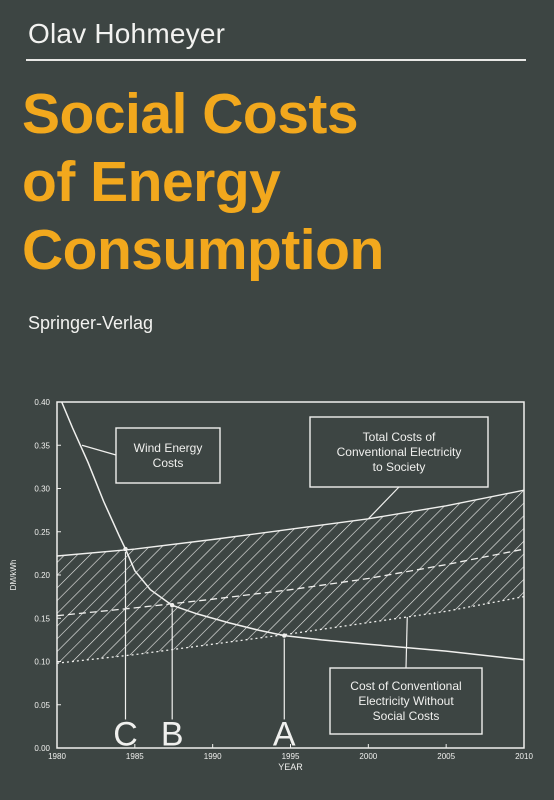 This screenshot has width=554, height=800. What do you see at coordinates (127, 33) in the screenshot?
I see `author-name: Olav Hohmeyer` at bounding box center [127, 33].